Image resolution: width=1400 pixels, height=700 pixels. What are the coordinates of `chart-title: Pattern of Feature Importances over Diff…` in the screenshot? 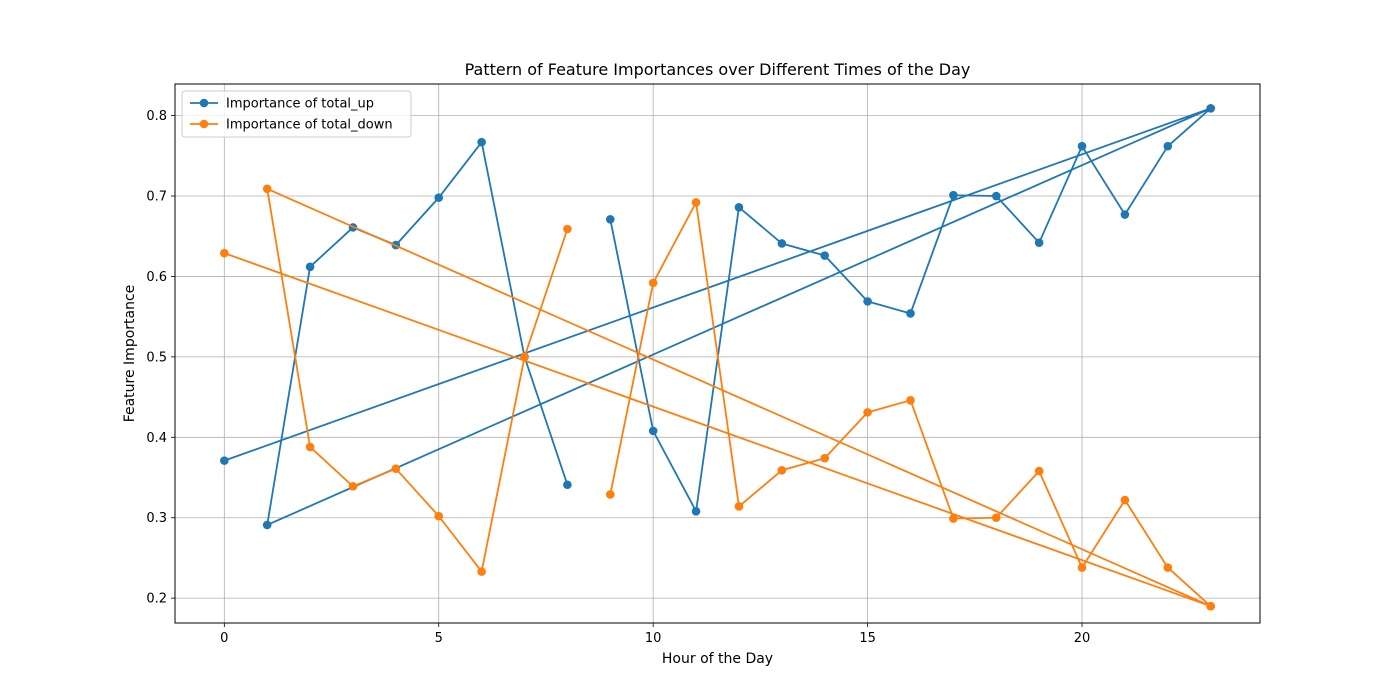 It's located at (718, 69).